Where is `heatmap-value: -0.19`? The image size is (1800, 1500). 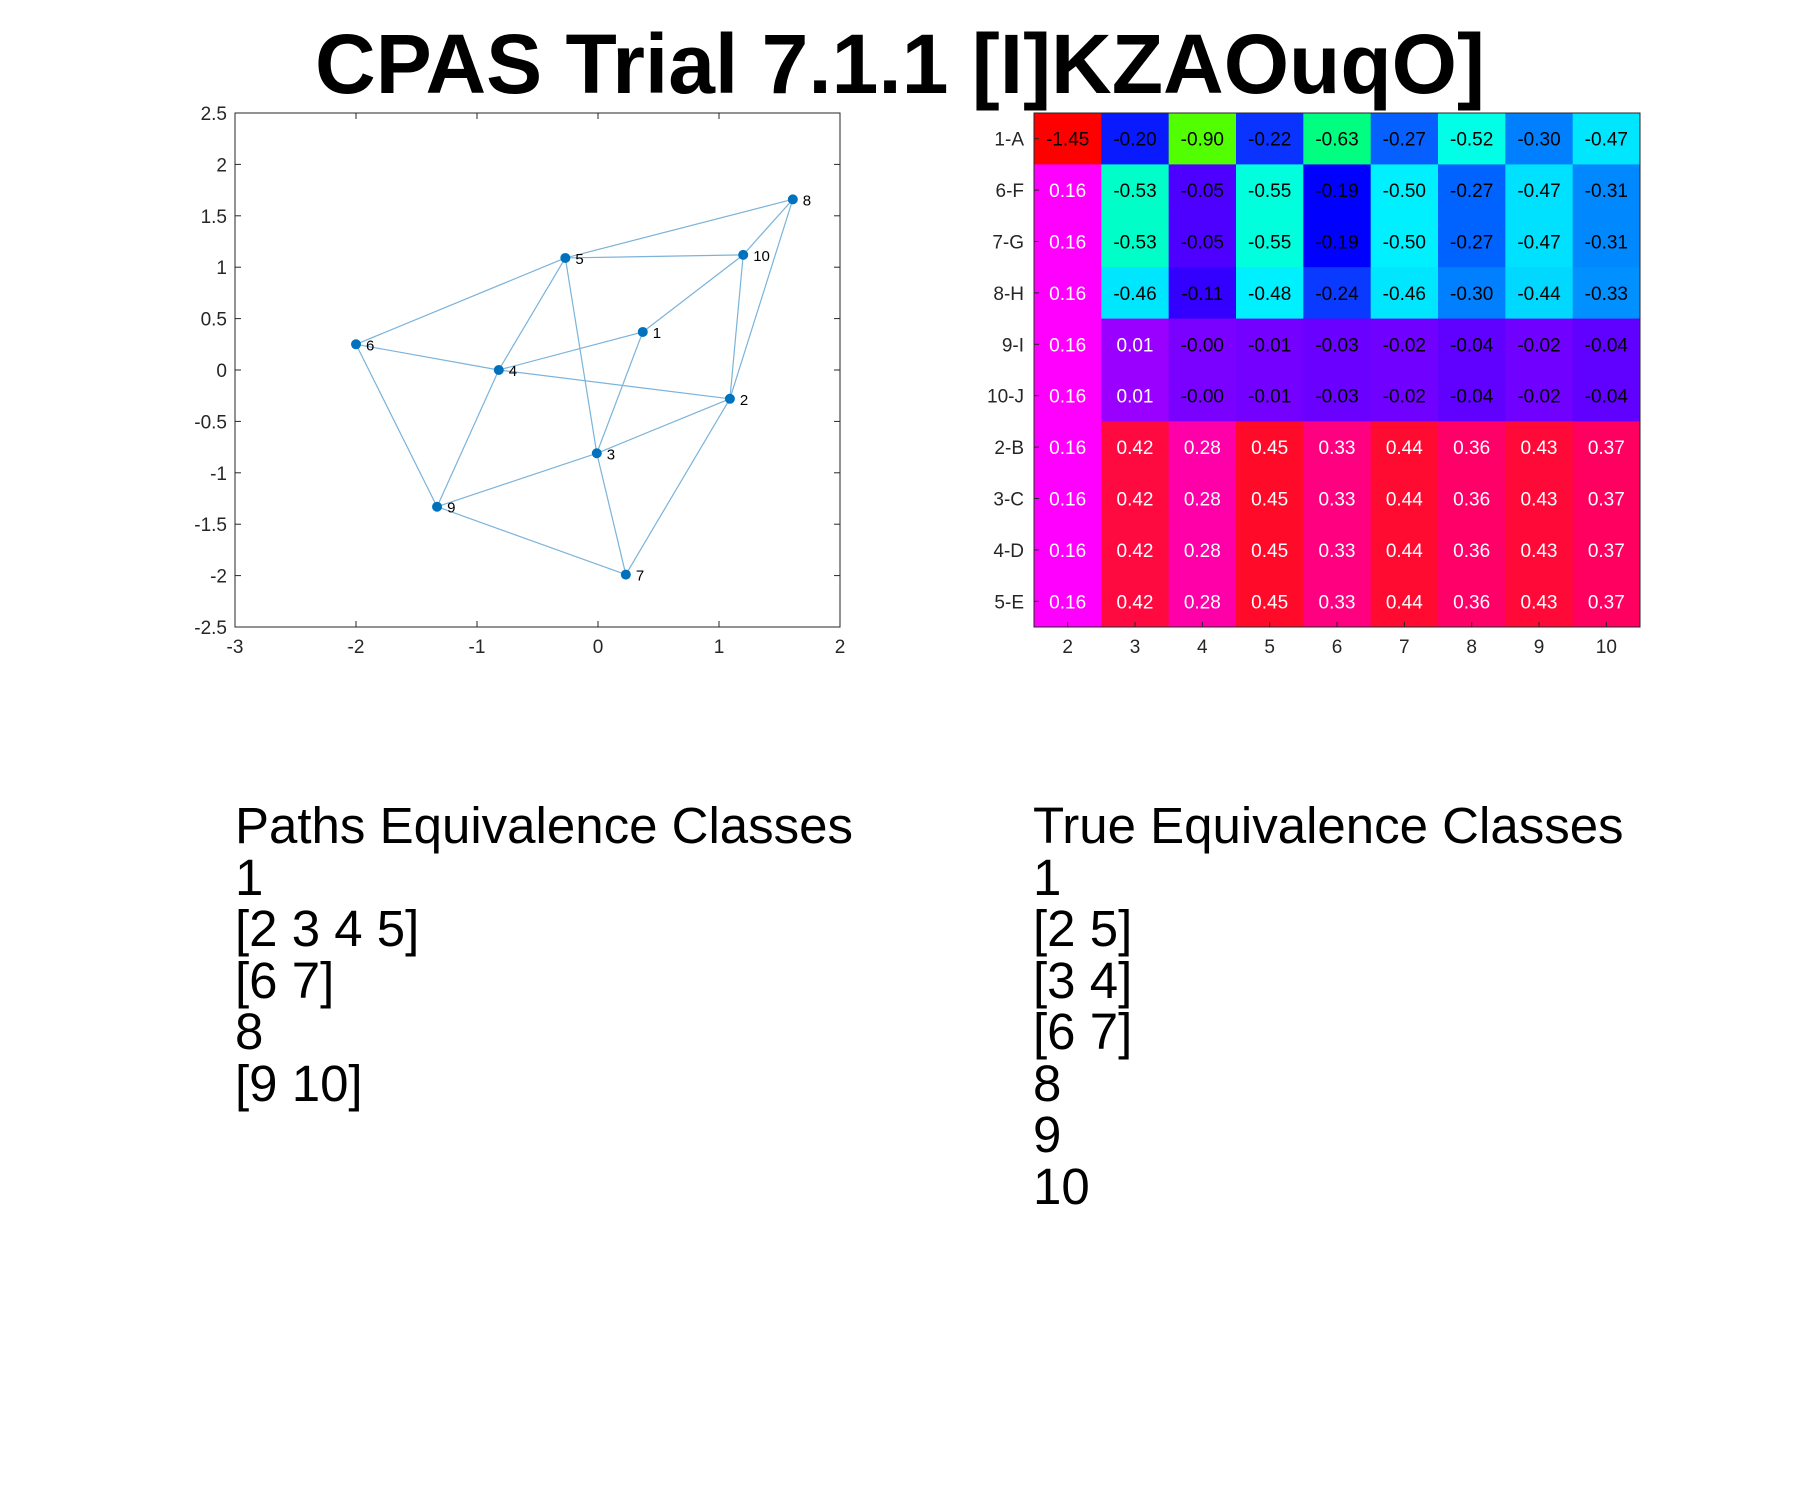
heatmap-value: -0.19 is located at coordinates (1336, 191).